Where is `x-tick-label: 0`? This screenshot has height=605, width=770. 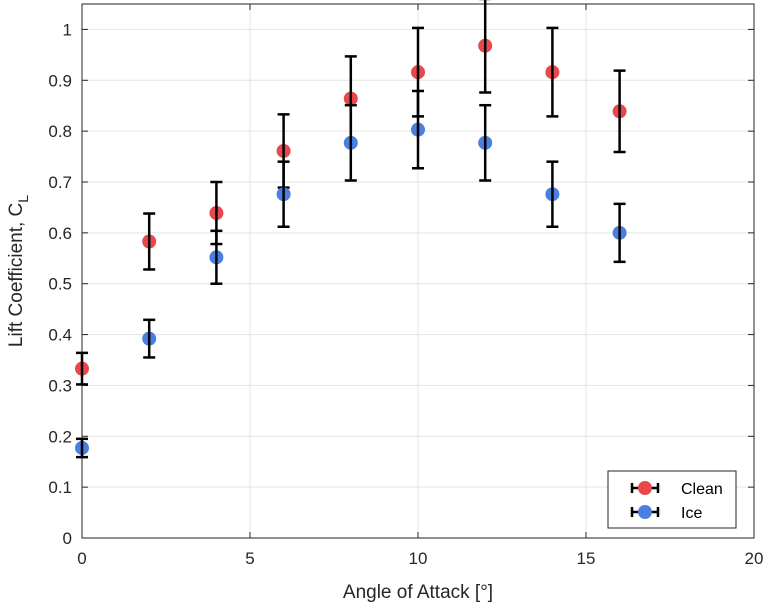
x-tick-label: 0 is located at coordinates (81, 558).